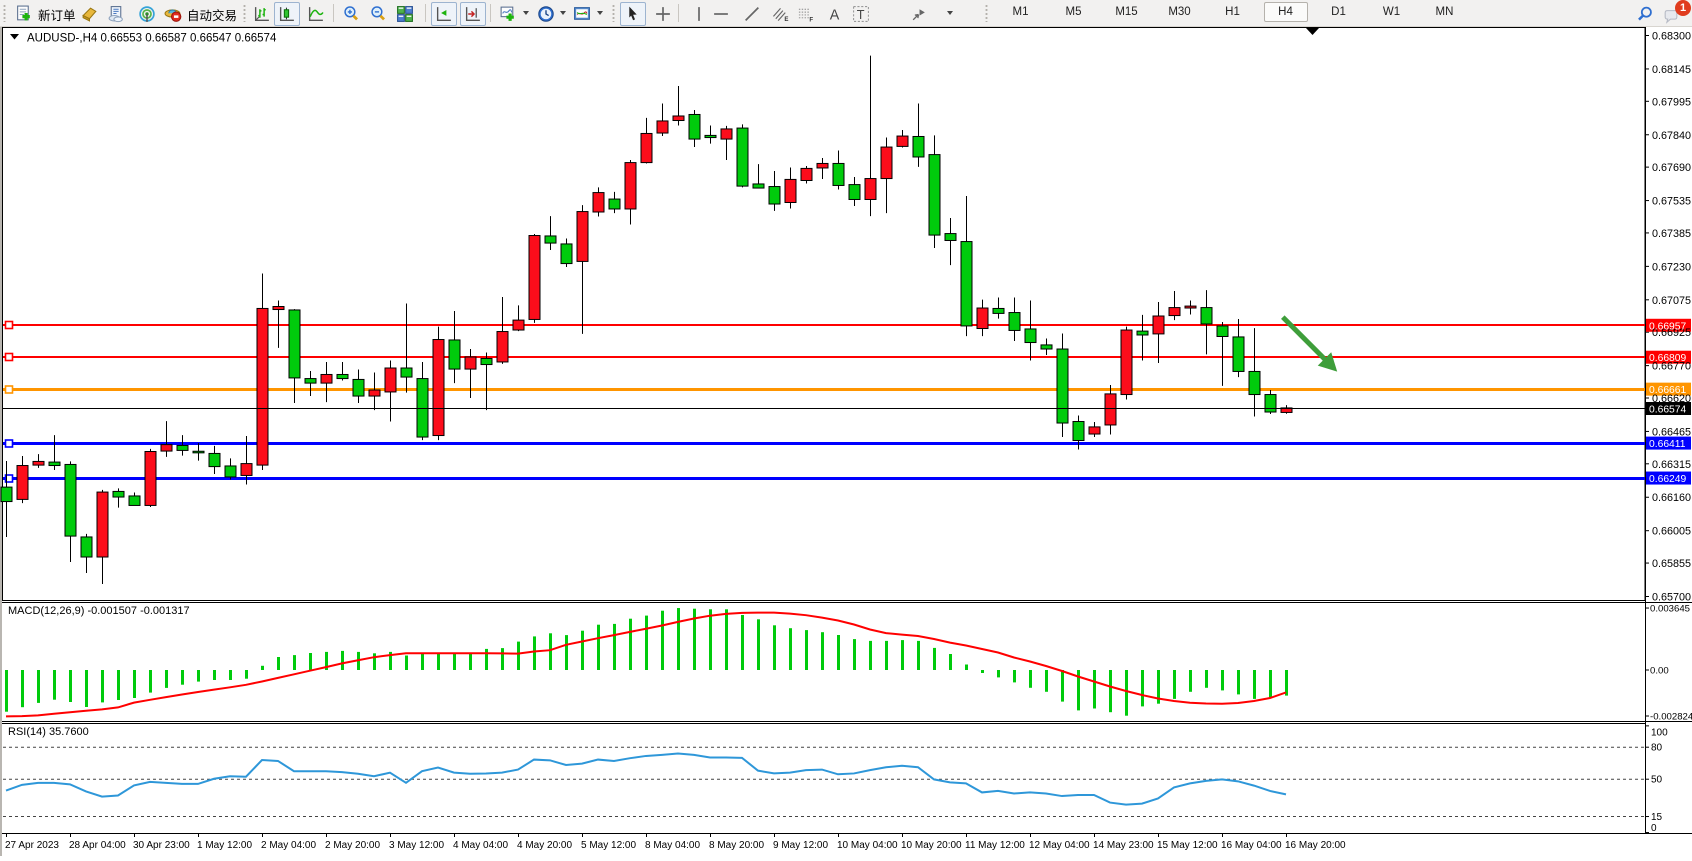 Image resolution: width=1692 pixels, height=861 pixels. Describe the element at coordinates (287, 14) in the screenshot. I see `candlestick-mode-button` at that location.